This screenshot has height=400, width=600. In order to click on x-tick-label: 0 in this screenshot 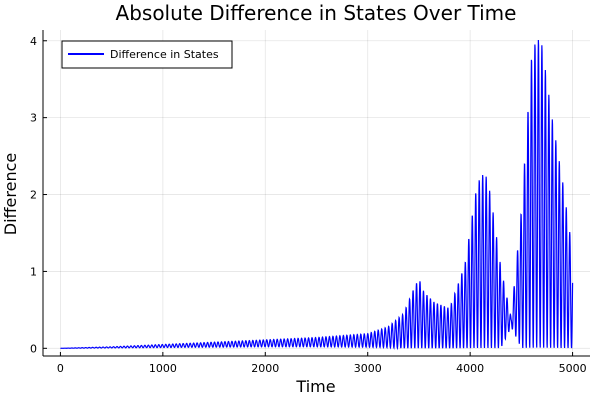, I will do `click(60, 368)`.